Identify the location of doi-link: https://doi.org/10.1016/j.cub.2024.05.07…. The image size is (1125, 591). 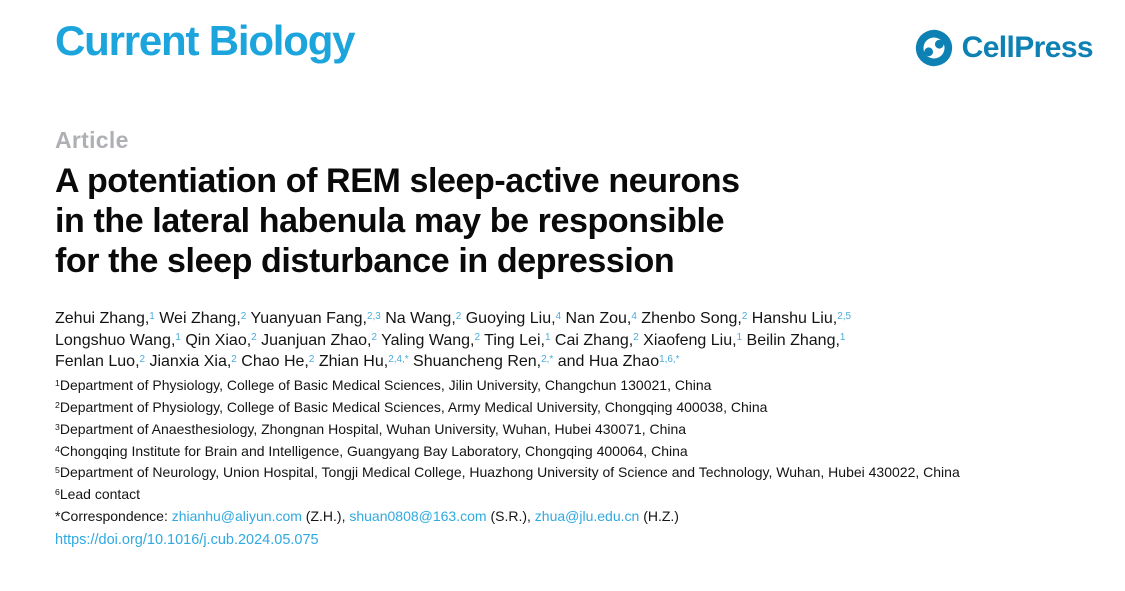
(187, 539).